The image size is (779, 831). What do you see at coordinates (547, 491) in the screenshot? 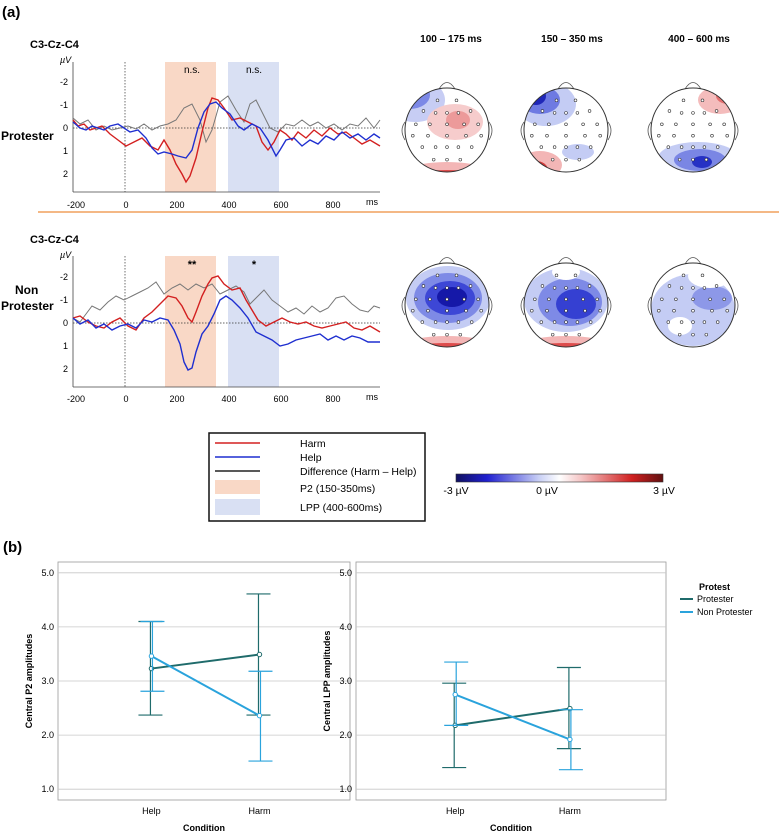
I see `colorbar-mid-label: 0 µV` at bounding box center [547, 491].